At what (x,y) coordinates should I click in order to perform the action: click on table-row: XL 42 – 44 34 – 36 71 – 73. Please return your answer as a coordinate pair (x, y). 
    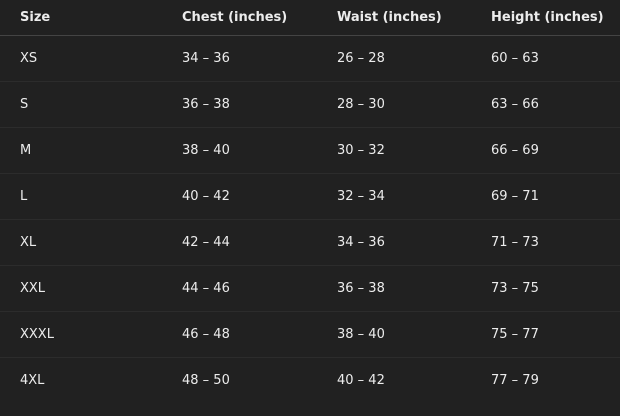
    Looking at the image, I should click on (310, 242).